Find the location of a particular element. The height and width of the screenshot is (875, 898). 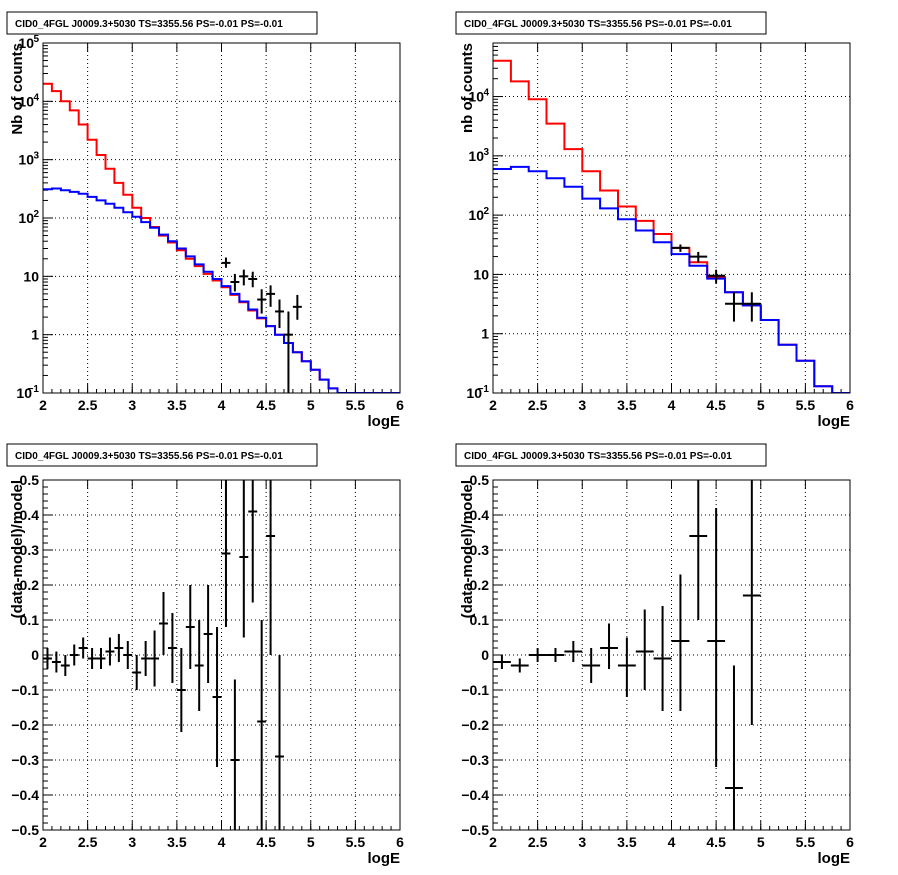

y-tick-label: −0.5 is located at coordinates (475, 830).